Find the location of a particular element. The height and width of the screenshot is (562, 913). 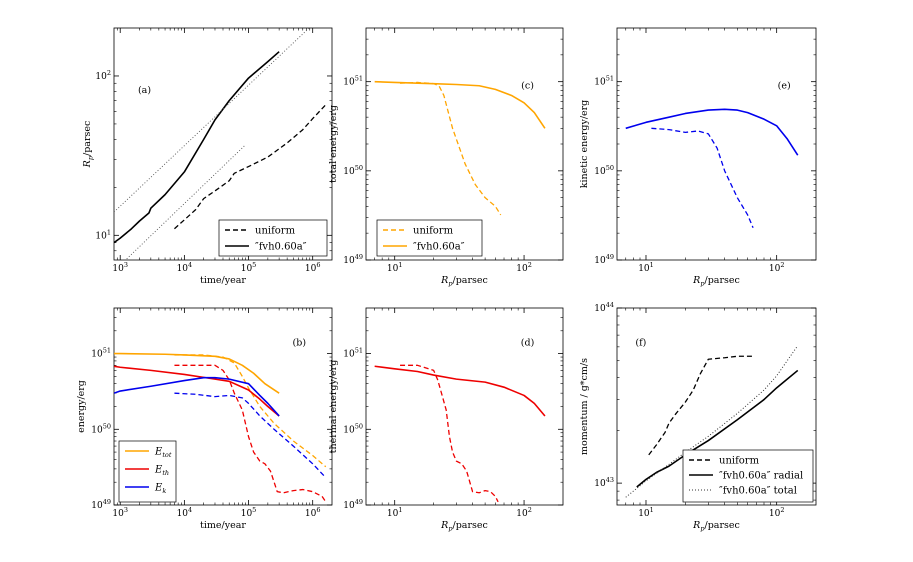

y-tick-label: 1043 is located at coordinates (604, 482).